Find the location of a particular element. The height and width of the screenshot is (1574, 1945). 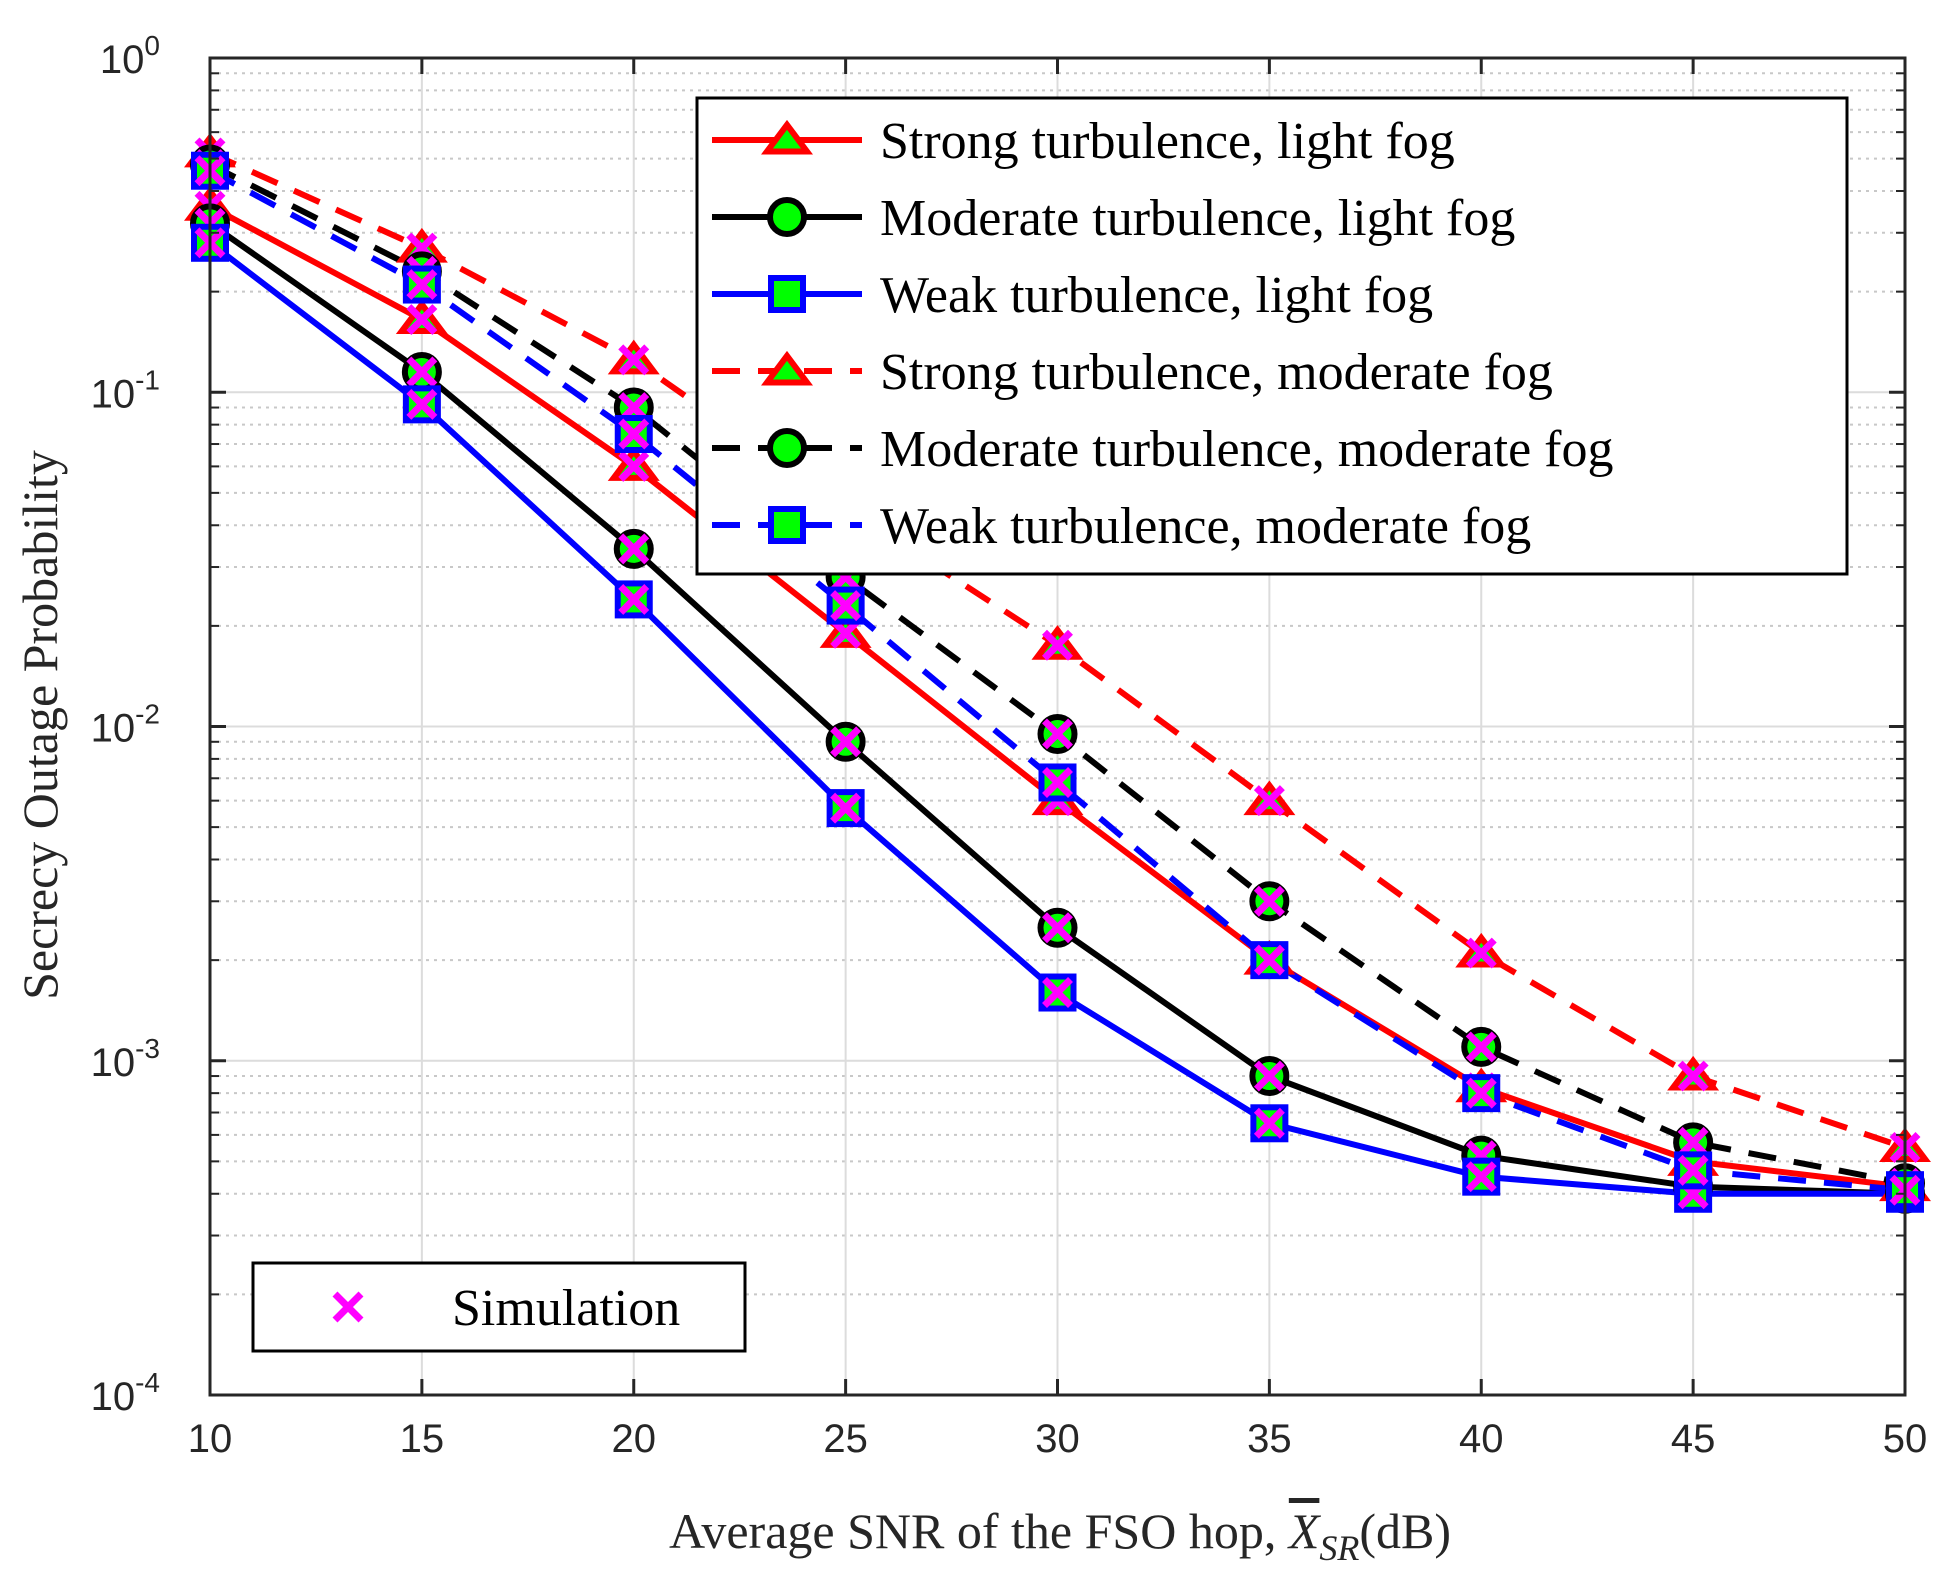

x-axis-title-subscript: SR is located at coordinates (1339, 1548).